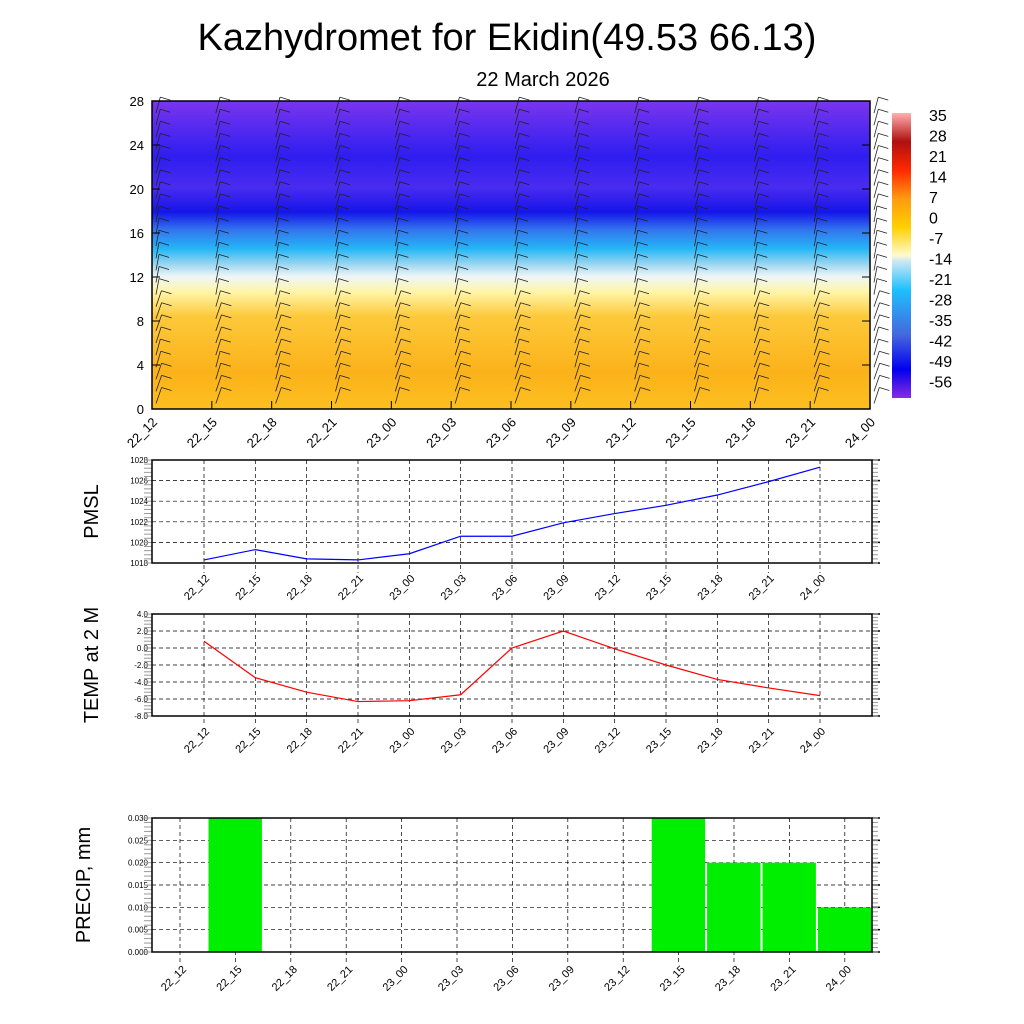 The image size is (1024, 1024). What do you see at coordinates (92, 665) in the screenshot?
I see `y-axis-label: TEMP at 2 M` at bounding box center [92, 665].